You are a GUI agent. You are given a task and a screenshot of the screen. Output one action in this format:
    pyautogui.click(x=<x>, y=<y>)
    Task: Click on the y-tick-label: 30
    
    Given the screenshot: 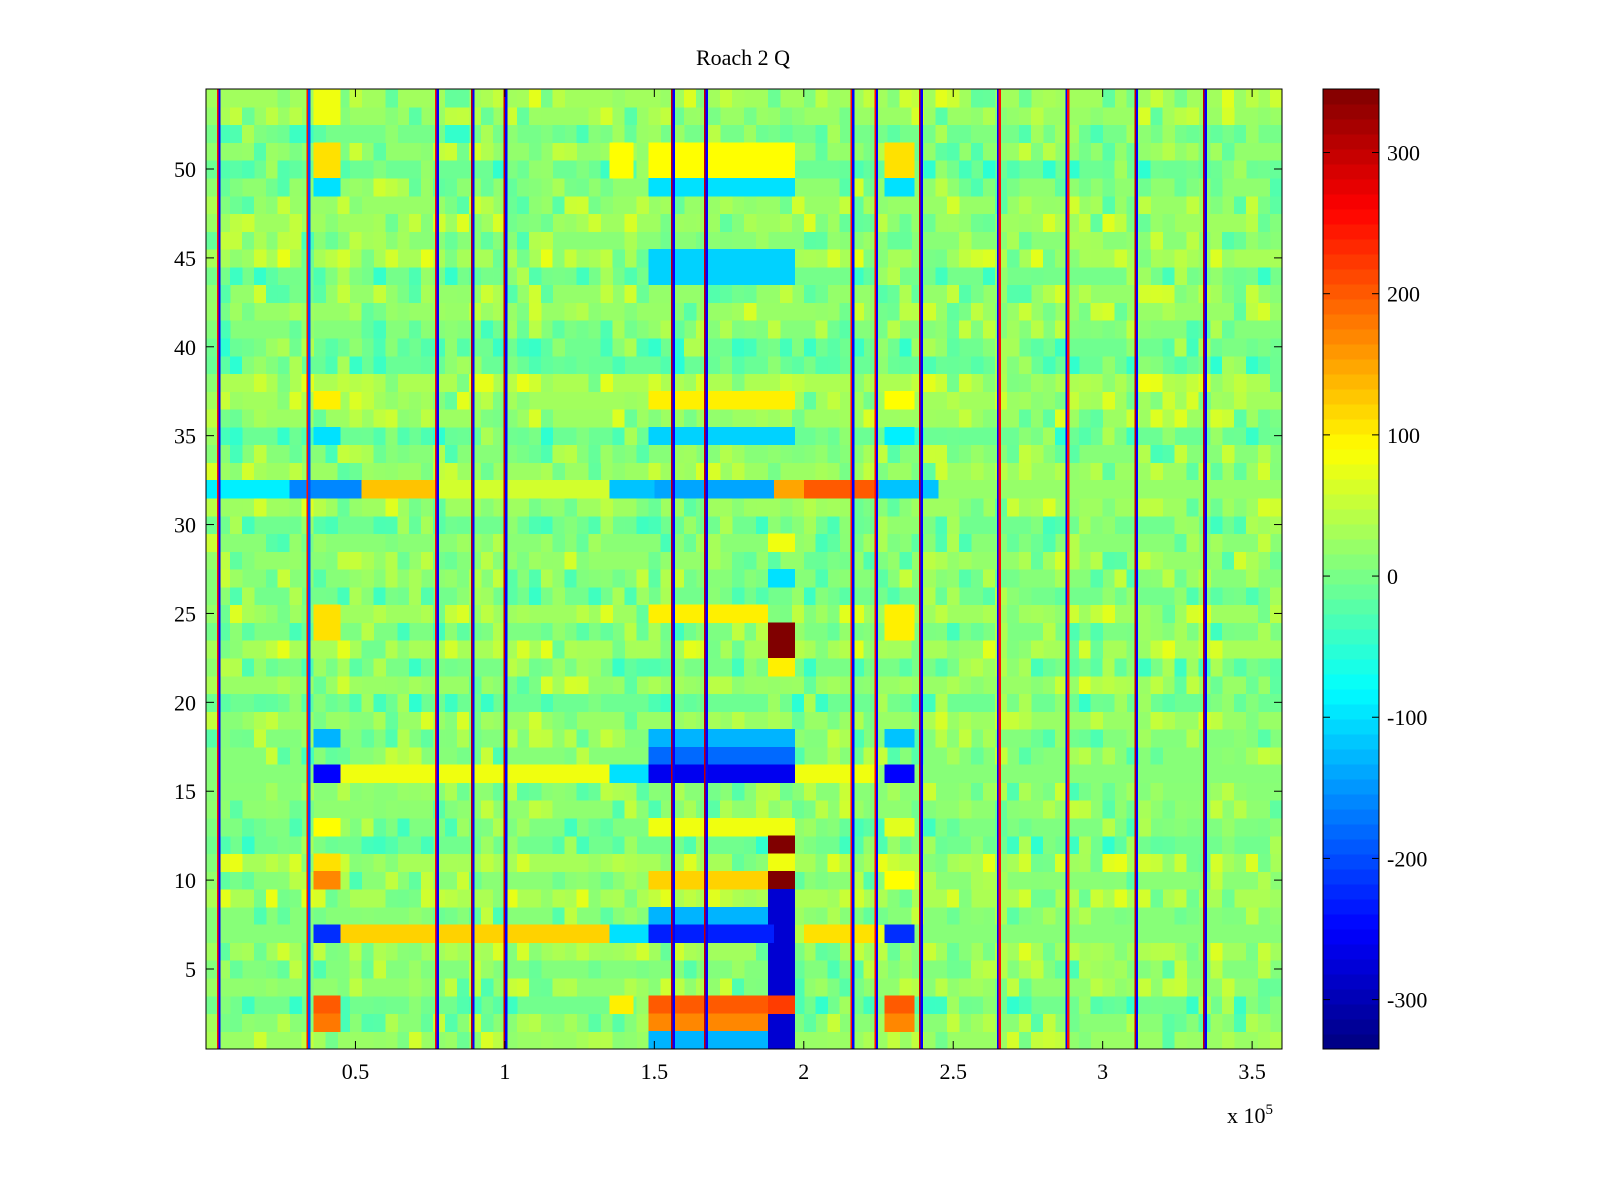 What is the action you would take?
    pyautogui.click(x=185, y=525)
    